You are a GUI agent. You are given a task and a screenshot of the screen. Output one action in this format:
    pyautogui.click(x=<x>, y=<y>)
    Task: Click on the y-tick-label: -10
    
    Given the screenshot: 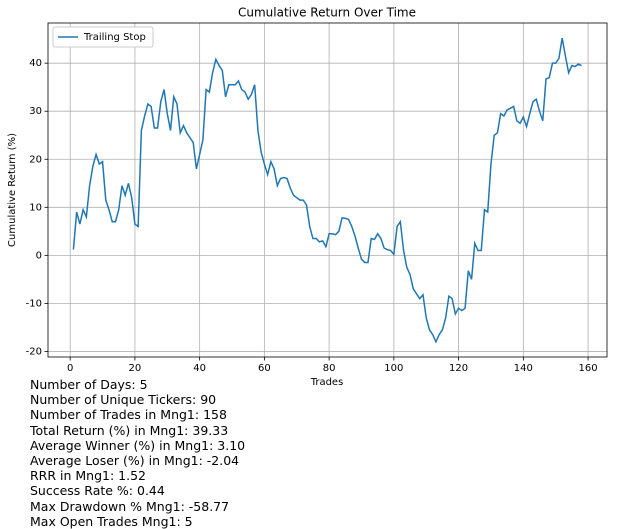 What is the action you would take?
    pyautogui.click(x=34, y=303)
    